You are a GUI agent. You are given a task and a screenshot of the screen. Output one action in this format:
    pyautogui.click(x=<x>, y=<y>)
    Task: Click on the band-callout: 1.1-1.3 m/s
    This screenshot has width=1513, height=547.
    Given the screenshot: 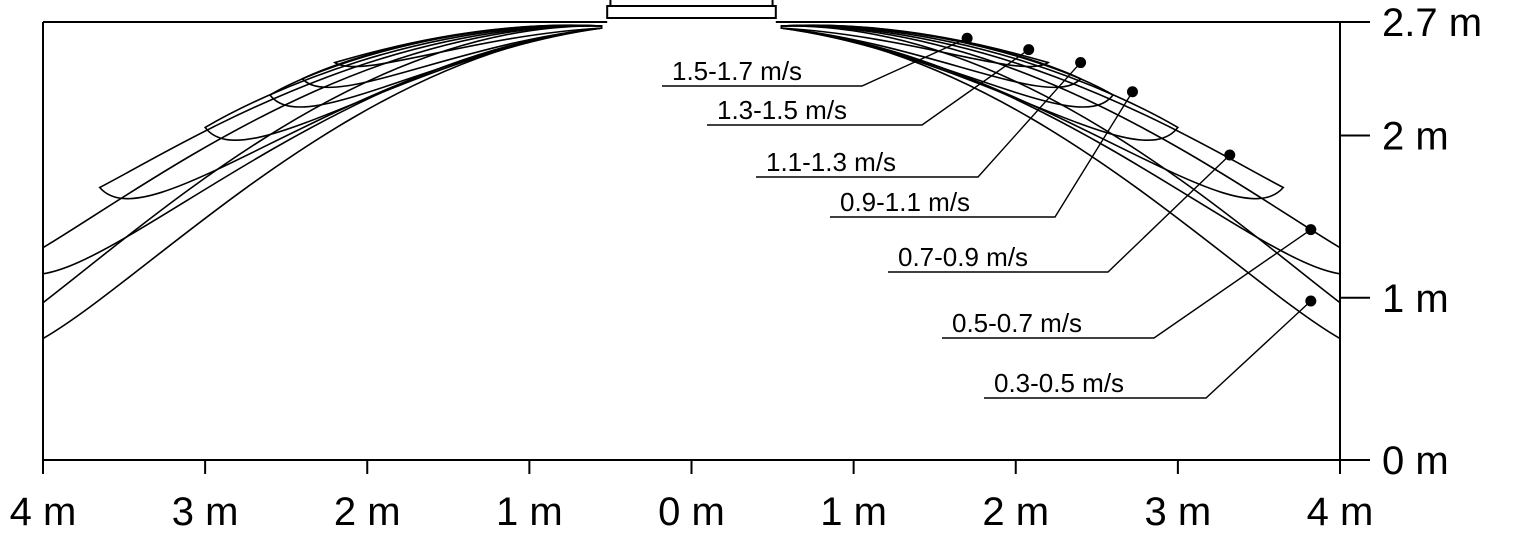 What is the action you would take?
    pyautogui.click(x=921, y=117)
    